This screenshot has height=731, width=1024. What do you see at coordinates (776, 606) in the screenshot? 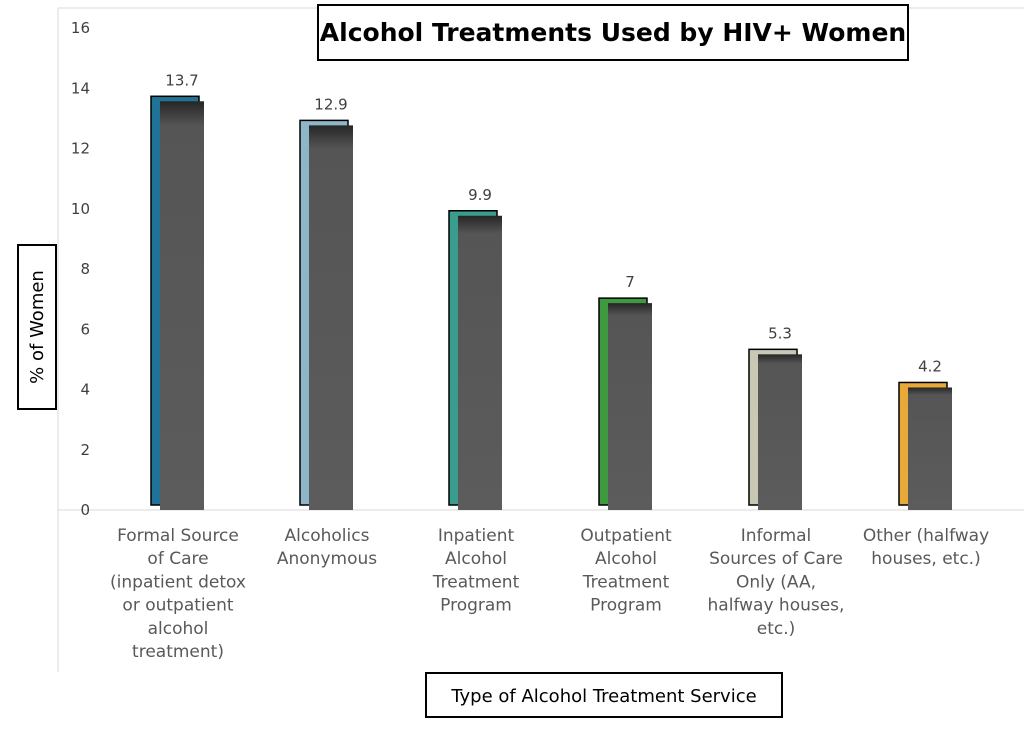
I see `category-label-line: halfway houses,` at bounding box center [776, 606].